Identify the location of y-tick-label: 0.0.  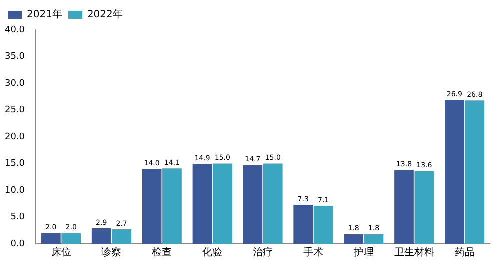
(18, 244).